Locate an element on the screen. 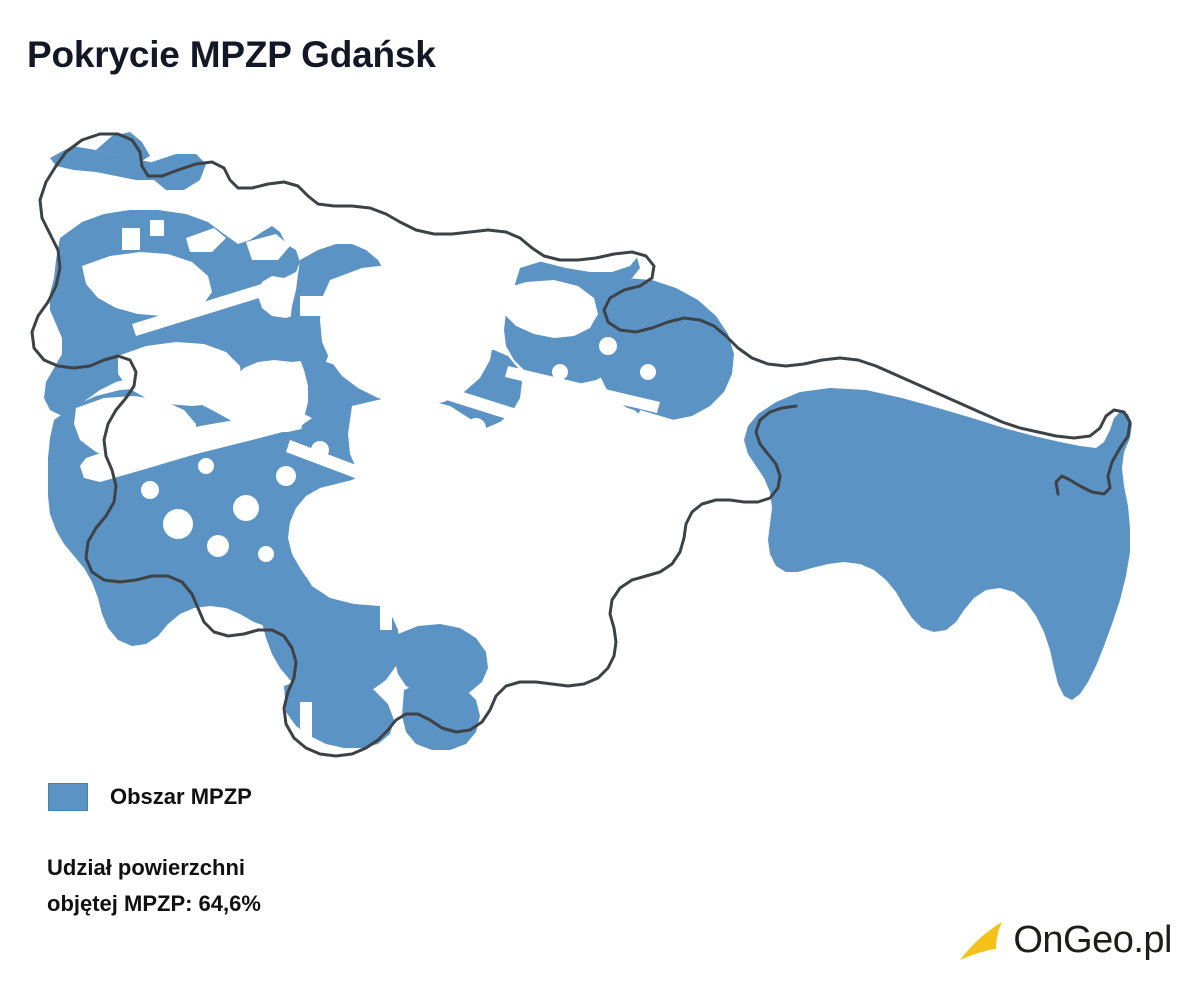 Image resolution: width=1200 pixels, height=1000 pixels. brand-logo: OnGeo.pl is located at coordinates (1065, 940).